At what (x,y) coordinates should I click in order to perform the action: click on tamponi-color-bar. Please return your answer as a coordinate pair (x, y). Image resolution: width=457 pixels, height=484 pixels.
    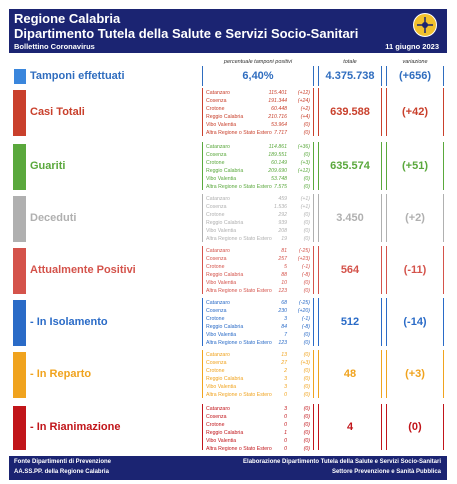
    Looking at the image, I should click on (20, 76).